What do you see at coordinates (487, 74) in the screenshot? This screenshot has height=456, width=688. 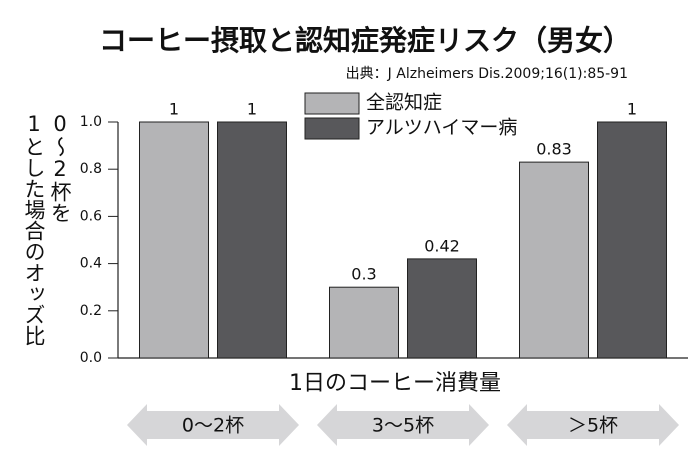 I see `source: 出典：J Alzheimers Dis.2009;16(1):85-91` at bounding box center [487, 74].